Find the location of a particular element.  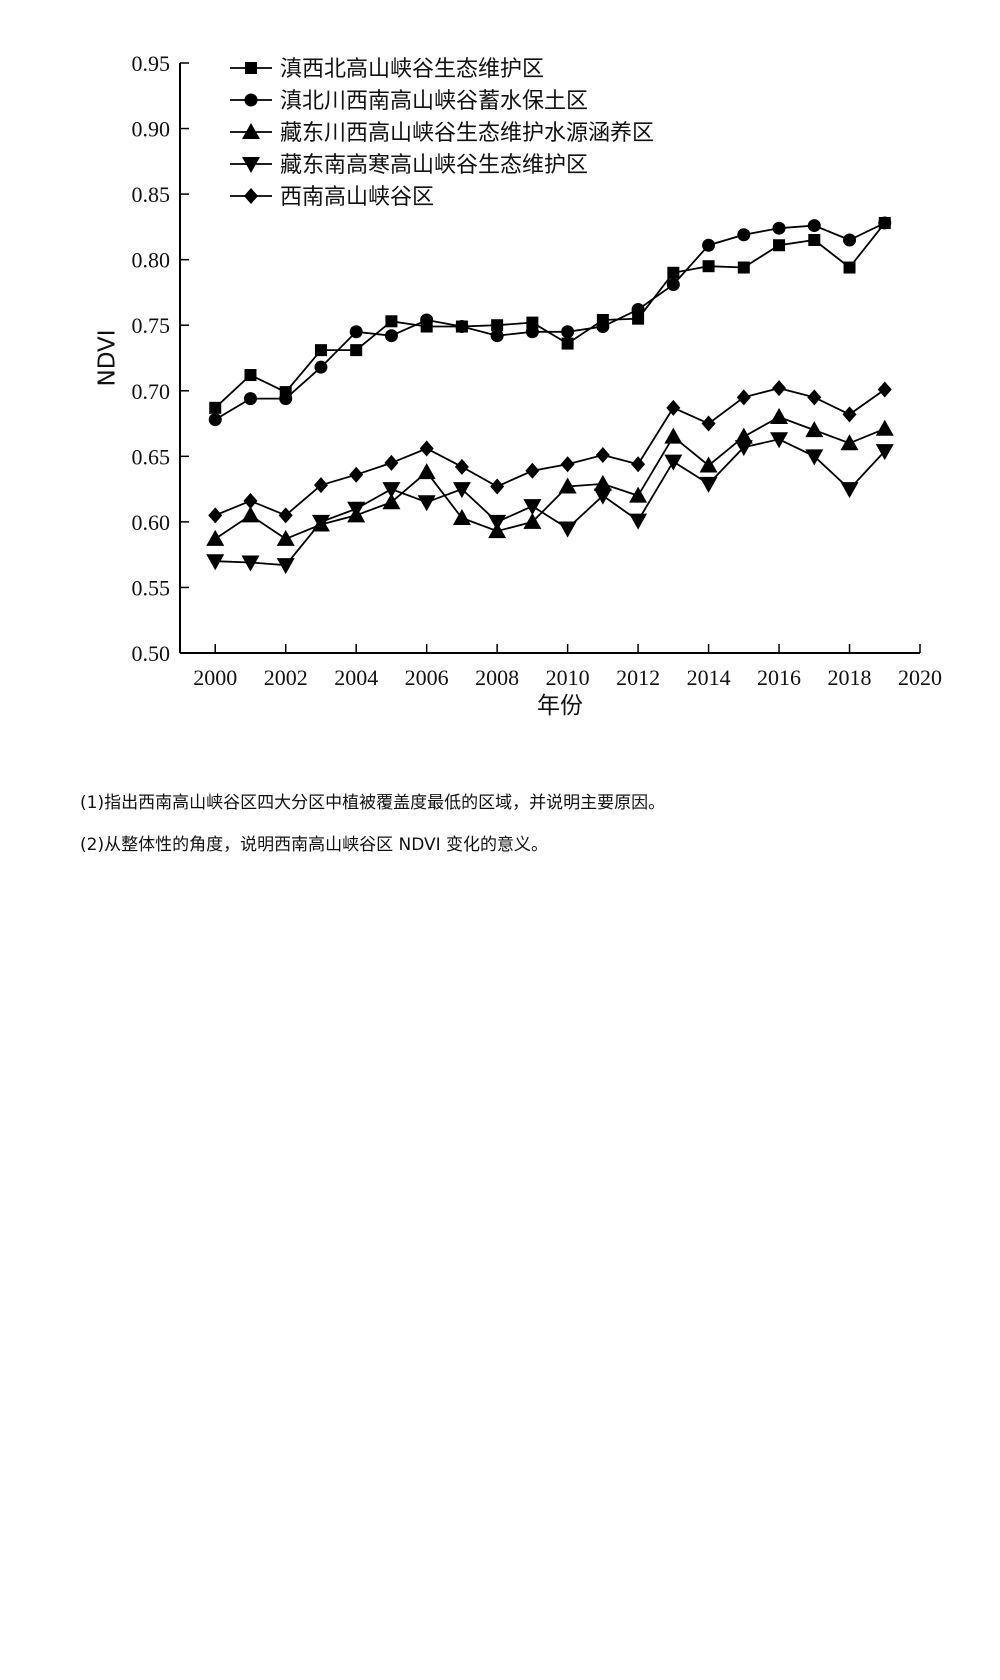

legend-item: 藏东南高寒高山峡谷生态维护区 is located at coordinates (409, 165).